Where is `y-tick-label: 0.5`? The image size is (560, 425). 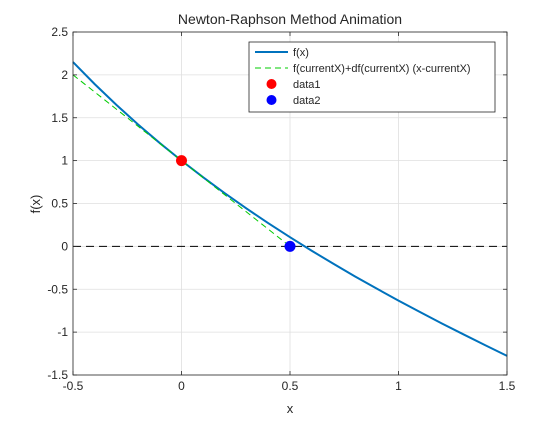
y-tick-label: 0.5 is located at coordinates (59, 204).